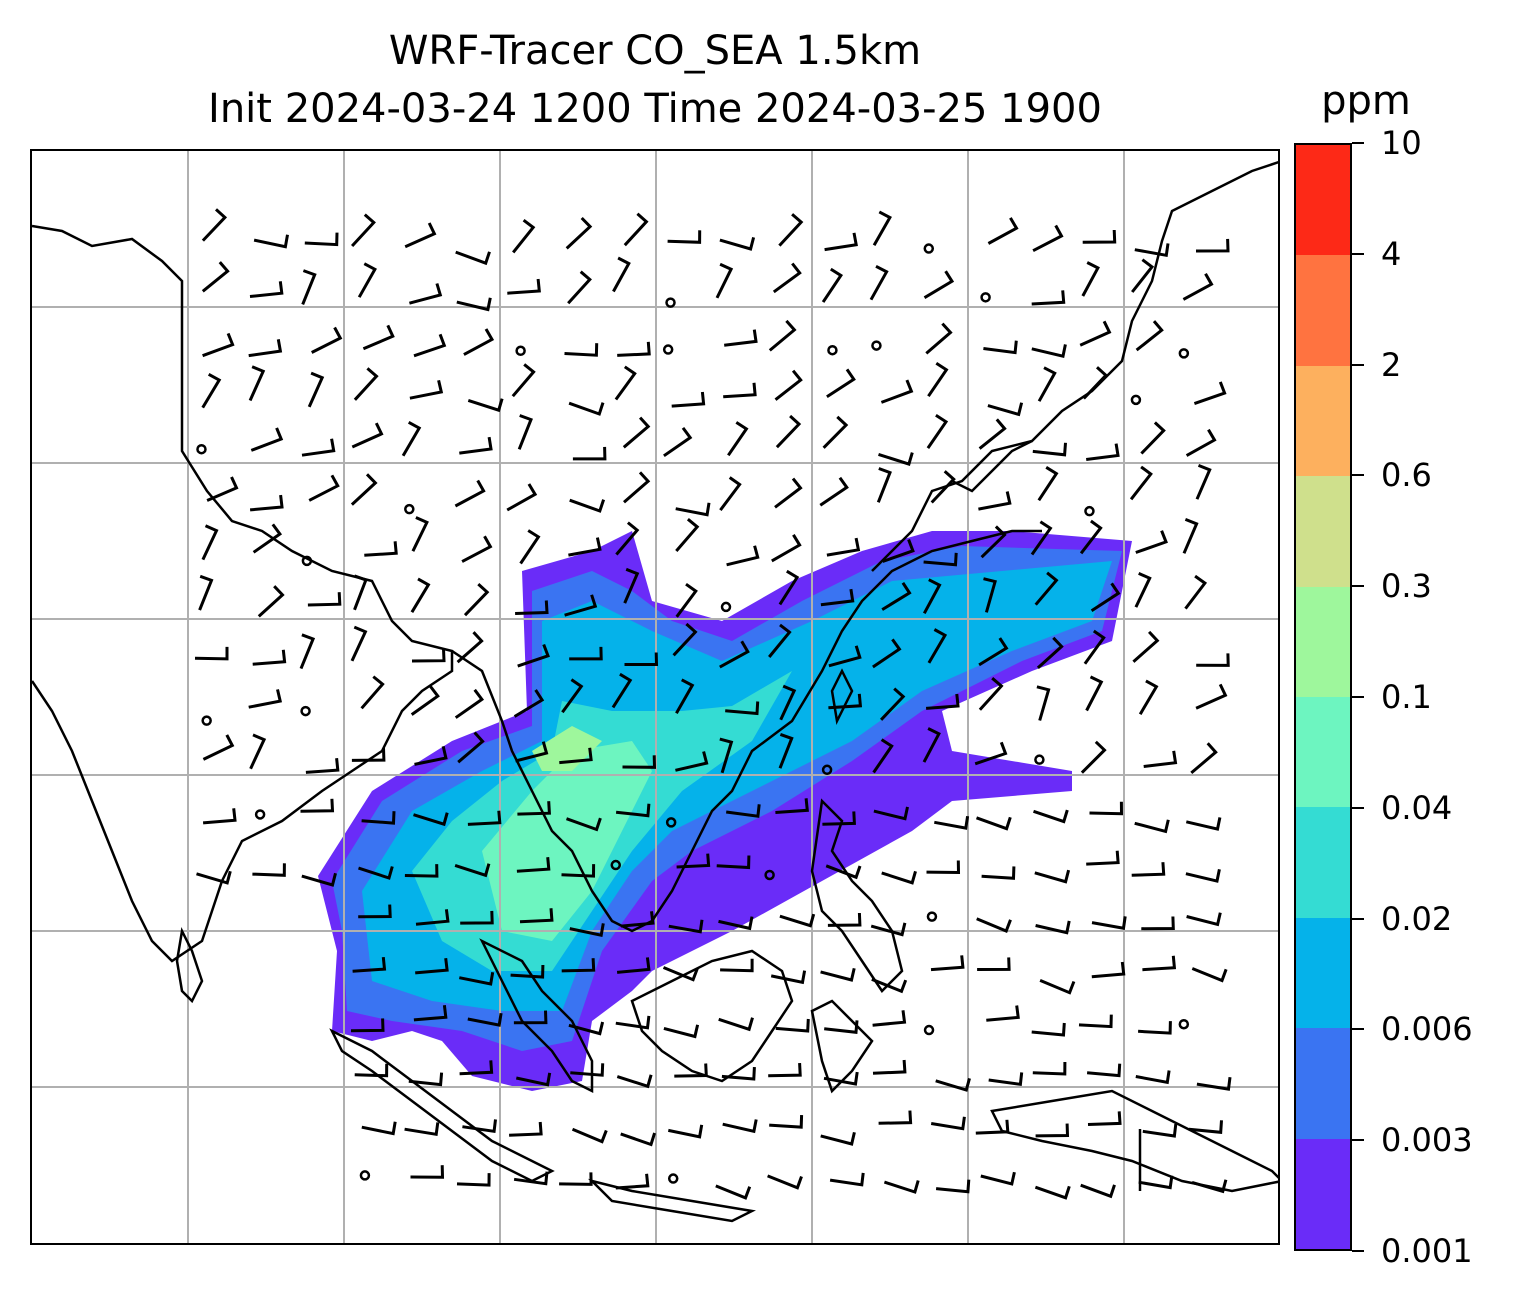 The image size is (1528, 1306). I want to click on coastline-borneo, so click(712, 1016).